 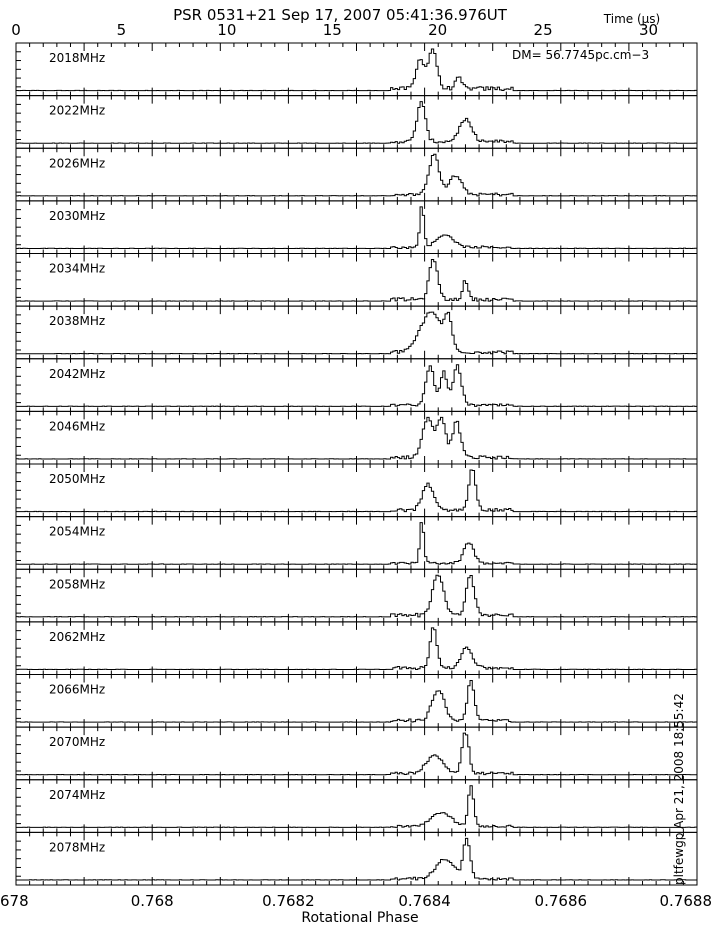 I want to click on profile-line-2062MHz, so click(x=356, y=648).